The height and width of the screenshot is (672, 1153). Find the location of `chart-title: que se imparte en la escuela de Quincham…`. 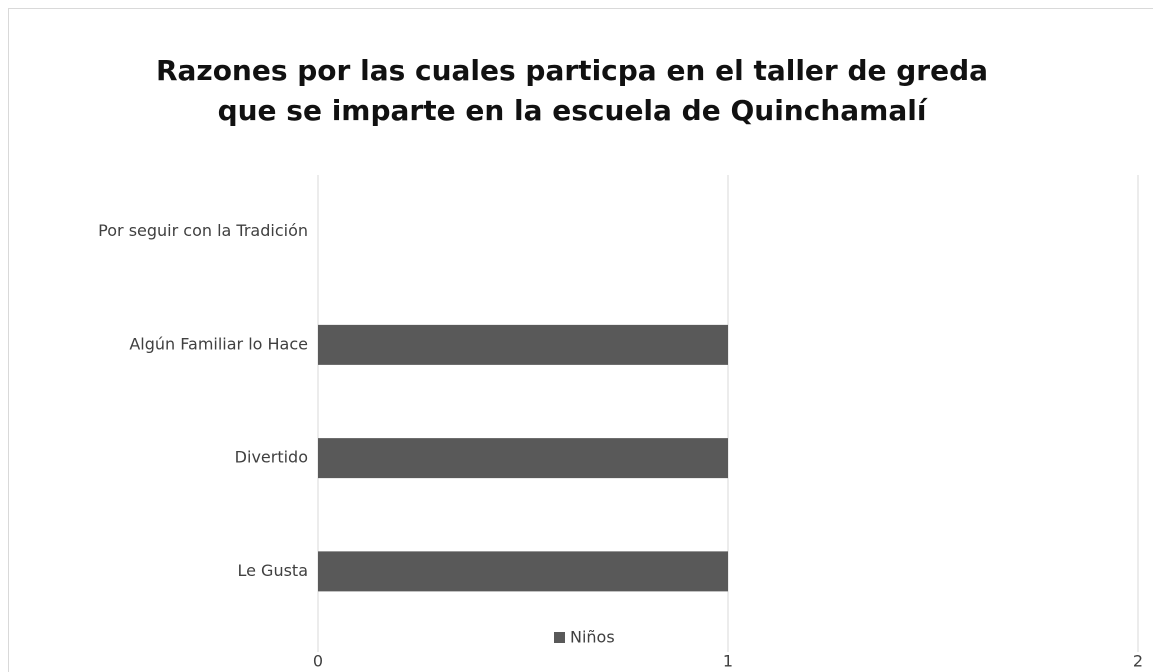

chart-title: que se imparte en la escuela de Quincham… is located at coordinates (573, 110).